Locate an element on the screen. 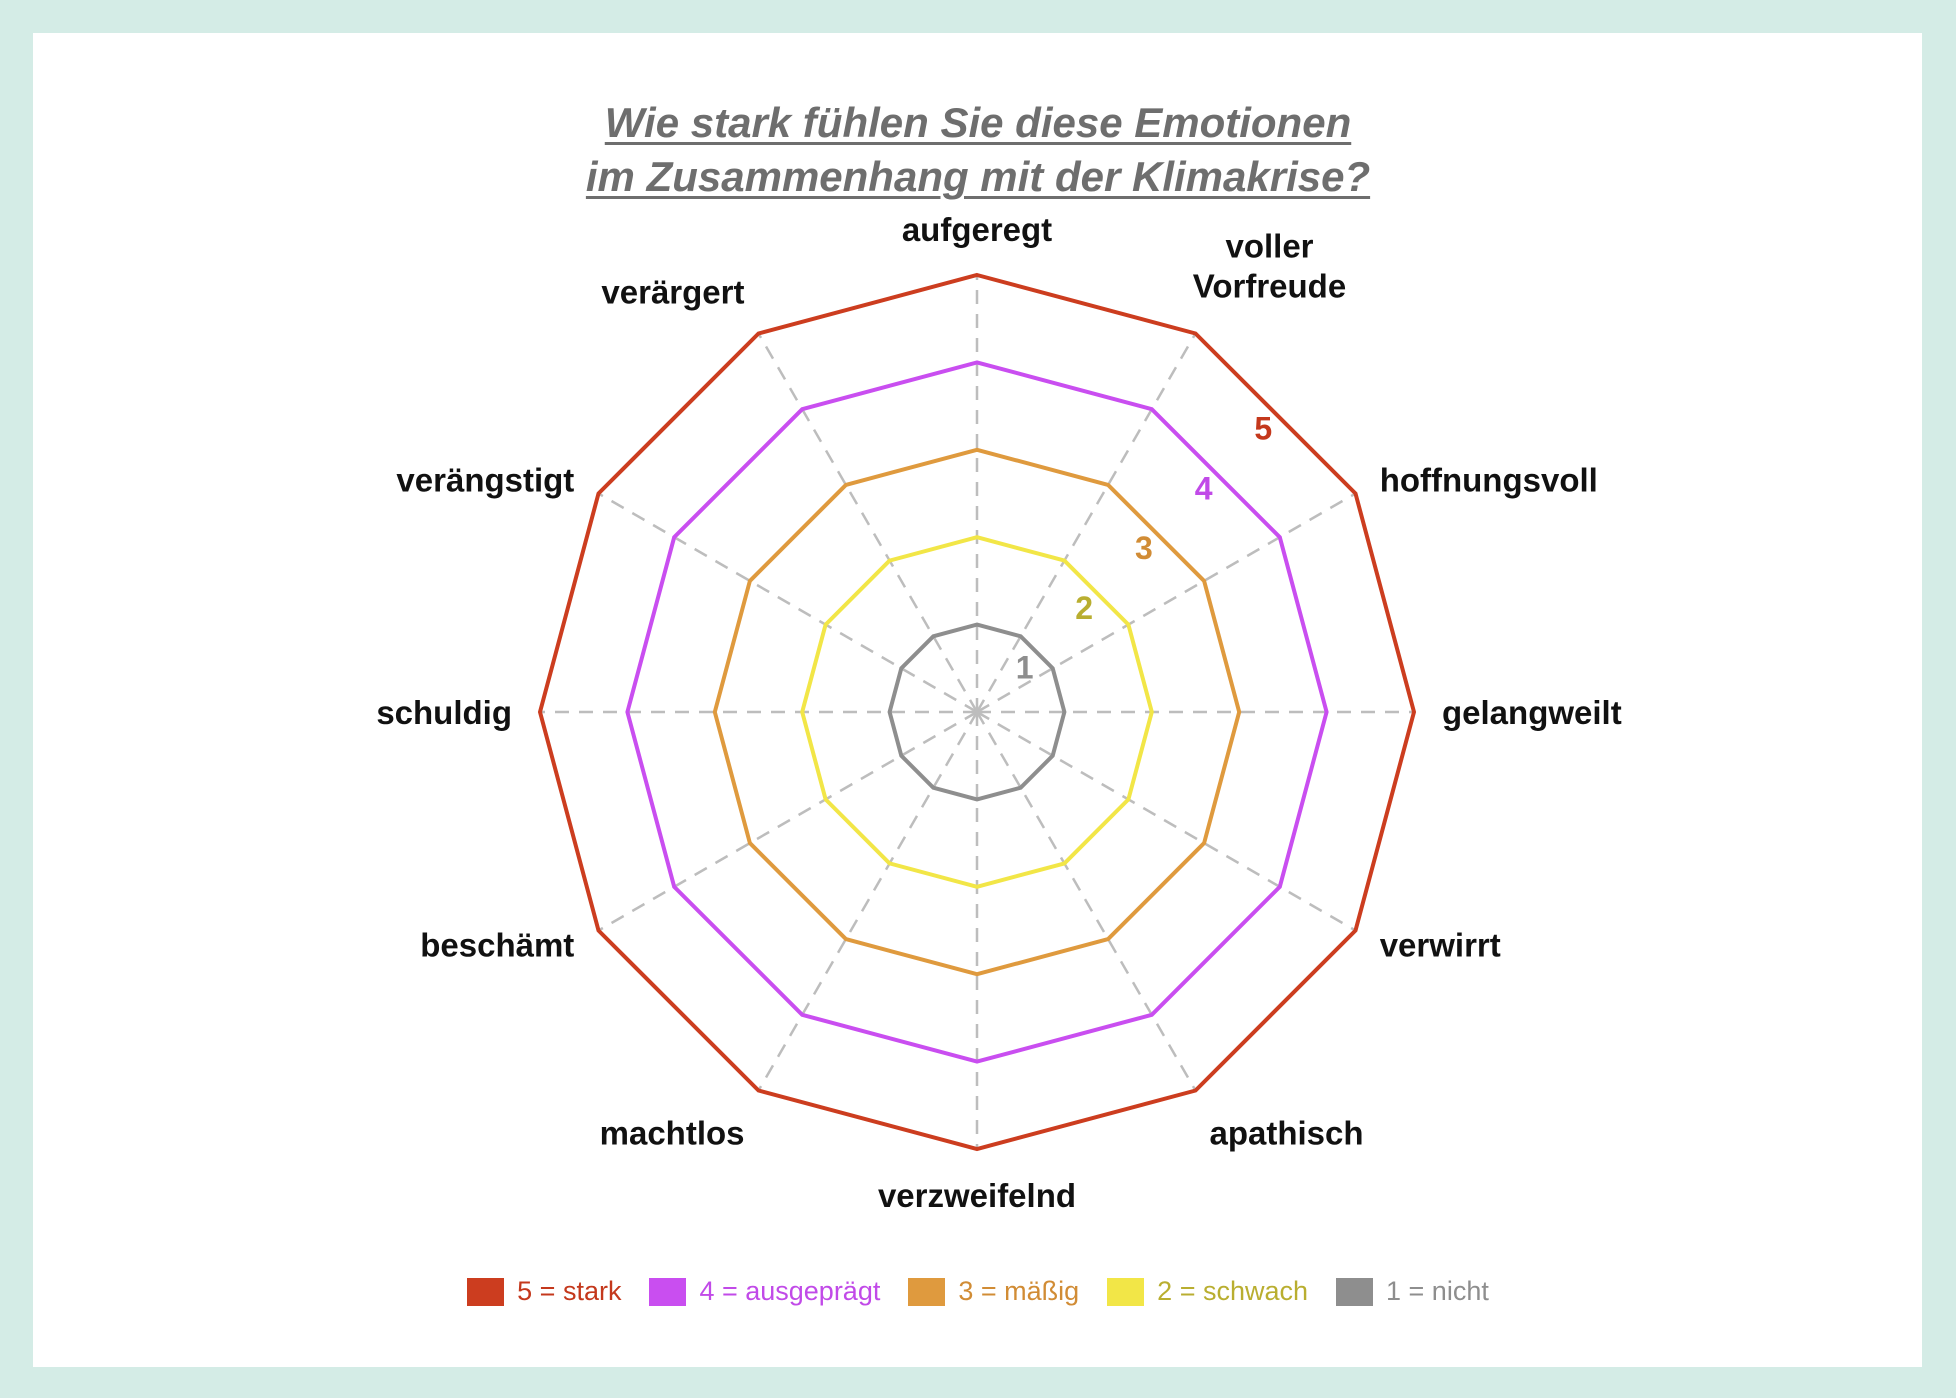 The image size is (1956, 1398). axis-label-line: gelangweilt is located at coordinates (1532, 712).